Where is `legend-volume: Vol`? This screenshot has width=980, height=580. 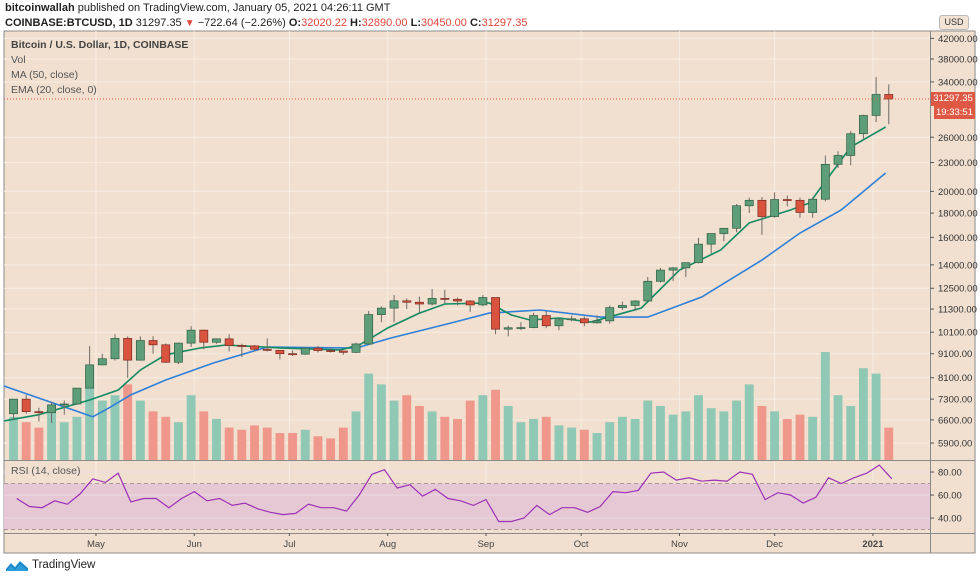 legend-volume: Vol is located at coordinates (18, 60).